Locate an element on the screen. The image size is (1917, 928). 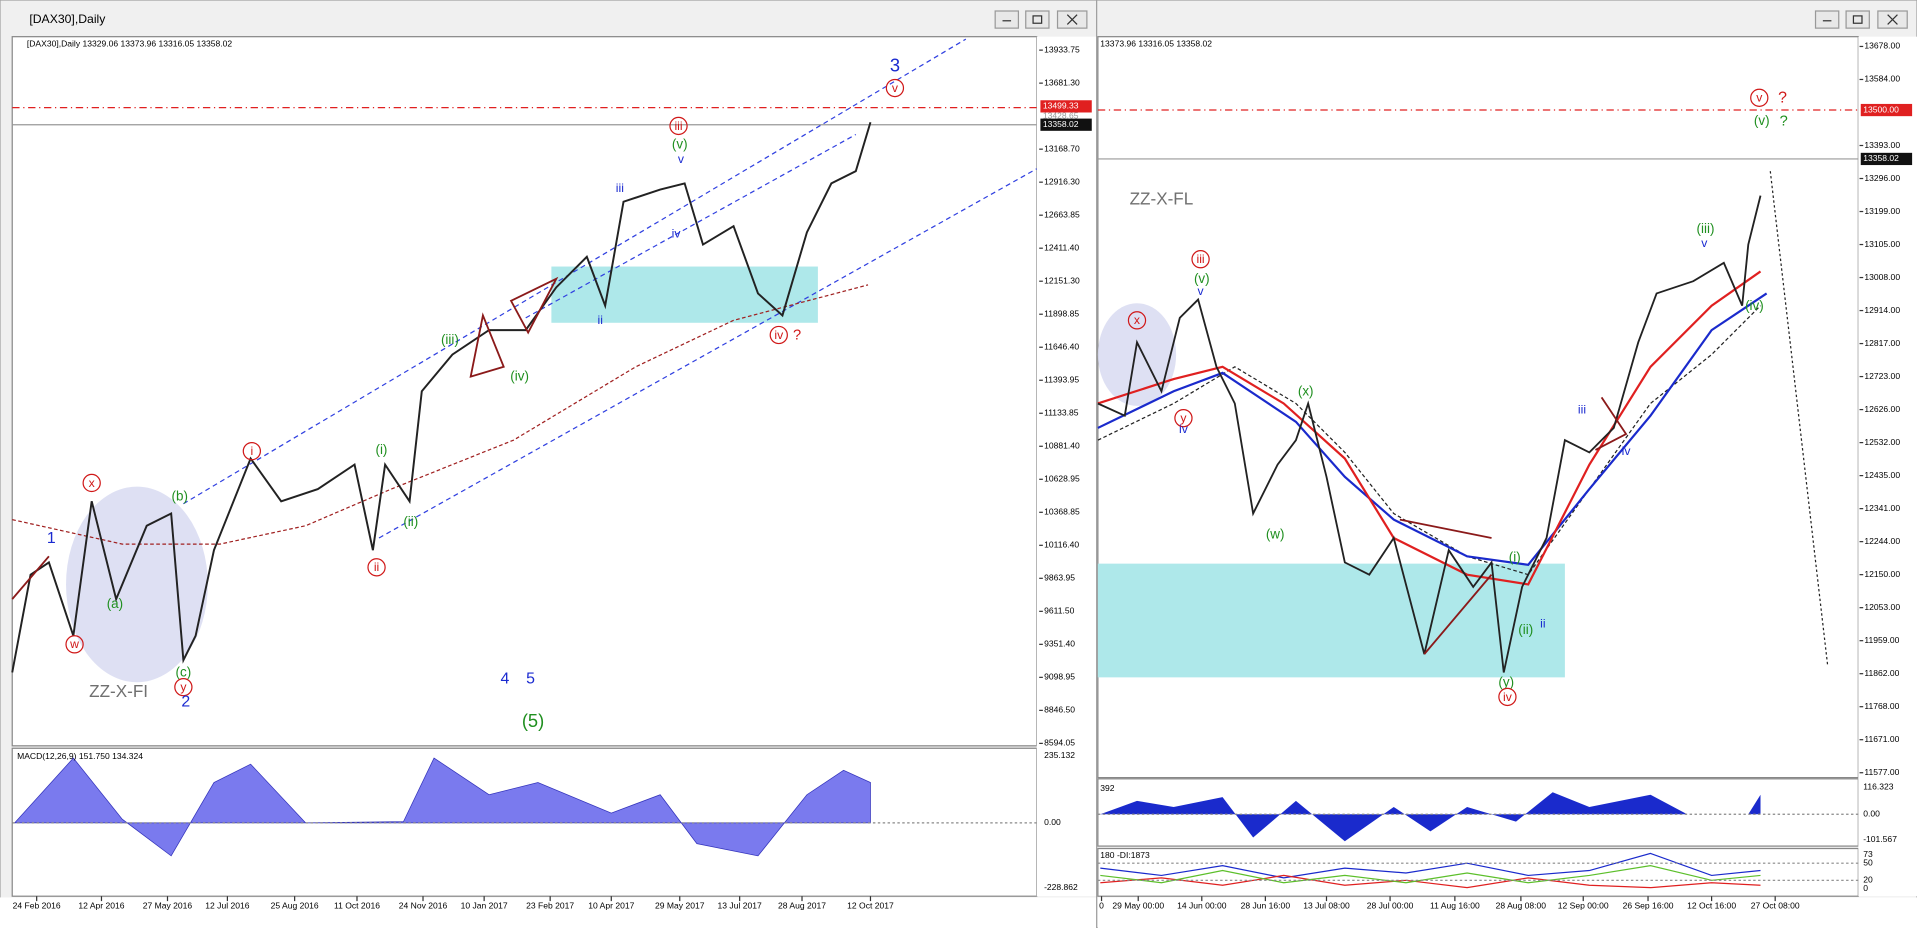
date-label: 12 Oct 2017 is located at coordinates (870, 905).